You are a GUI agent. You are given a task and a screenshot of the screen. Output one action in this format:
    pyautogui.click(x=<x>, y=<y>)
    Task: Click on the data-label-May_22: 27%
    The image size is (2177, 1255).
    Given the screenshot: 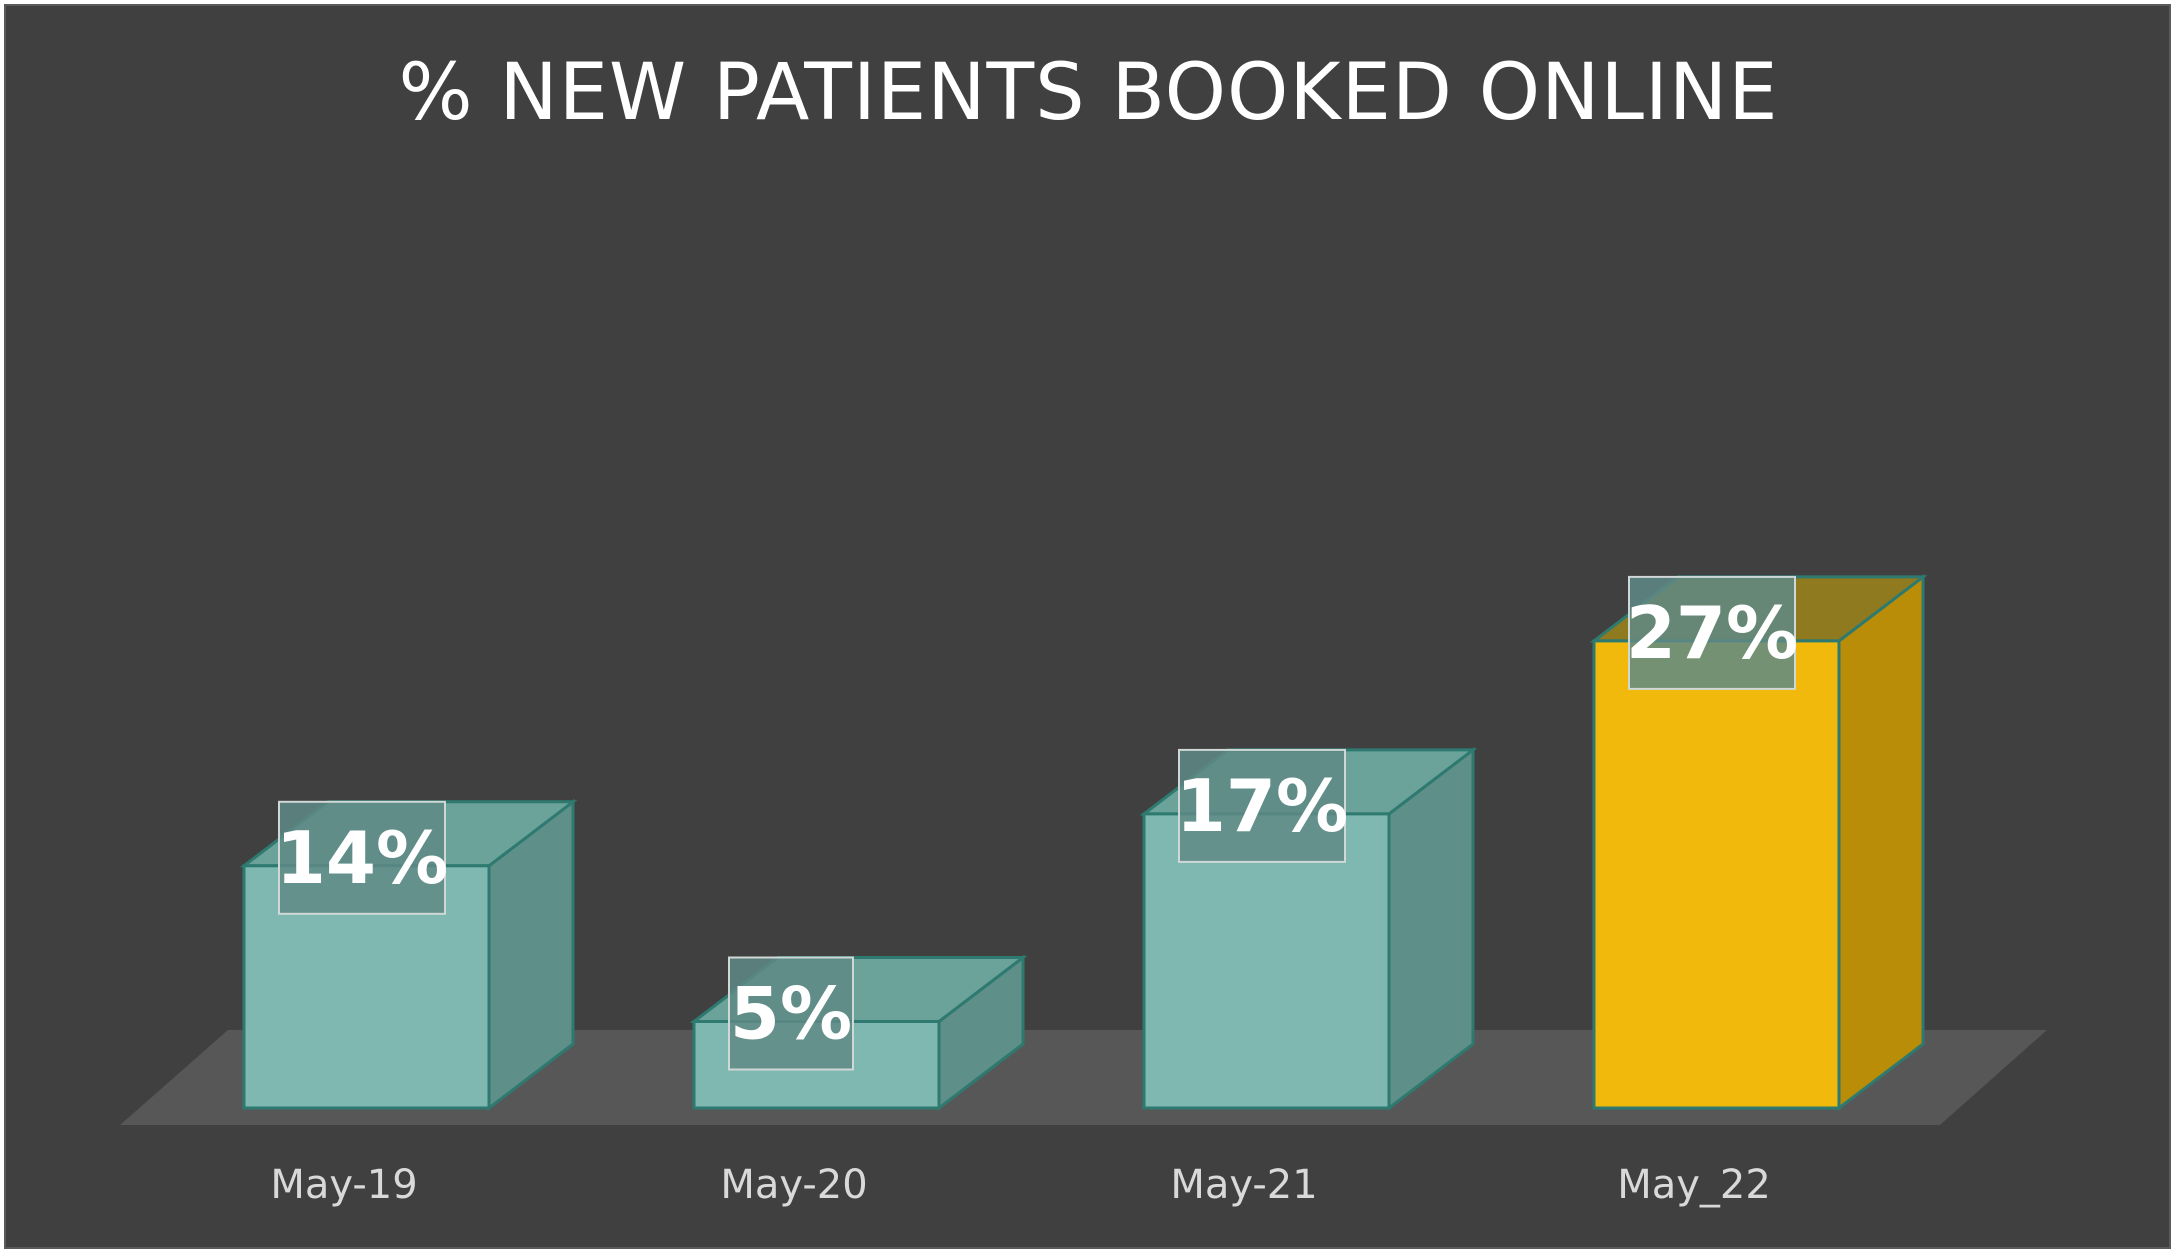 What is the action you would take?
    pyautogui.click(x=1712, y=632)
    